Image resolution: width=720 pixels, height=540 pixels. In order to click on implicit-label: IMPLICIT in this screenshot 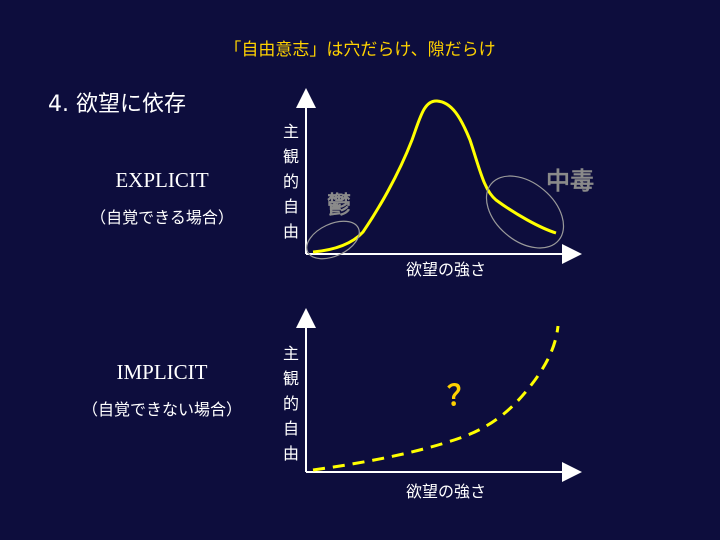, I will do `click(162, 372)`.